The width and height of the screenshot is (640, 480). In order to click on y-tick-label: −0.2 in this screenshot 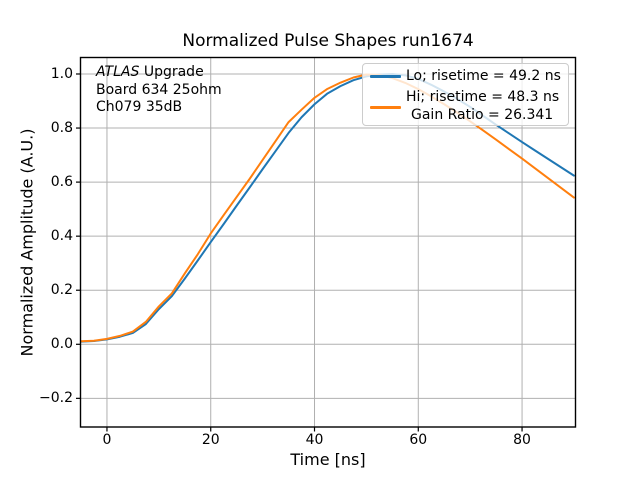, I will do `click(56, 398)`.